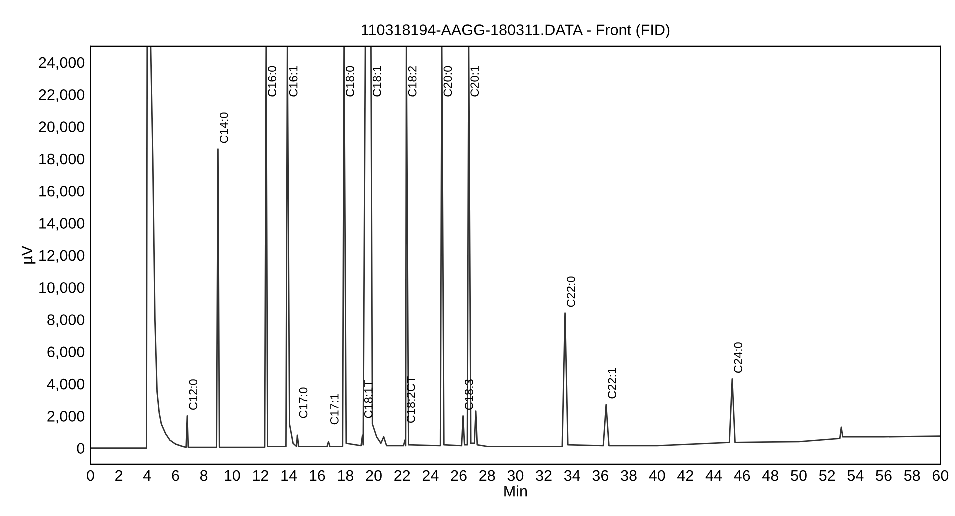 The image size is (955, 516). I want to click on x-tick-label: 16, so click(318, 476).